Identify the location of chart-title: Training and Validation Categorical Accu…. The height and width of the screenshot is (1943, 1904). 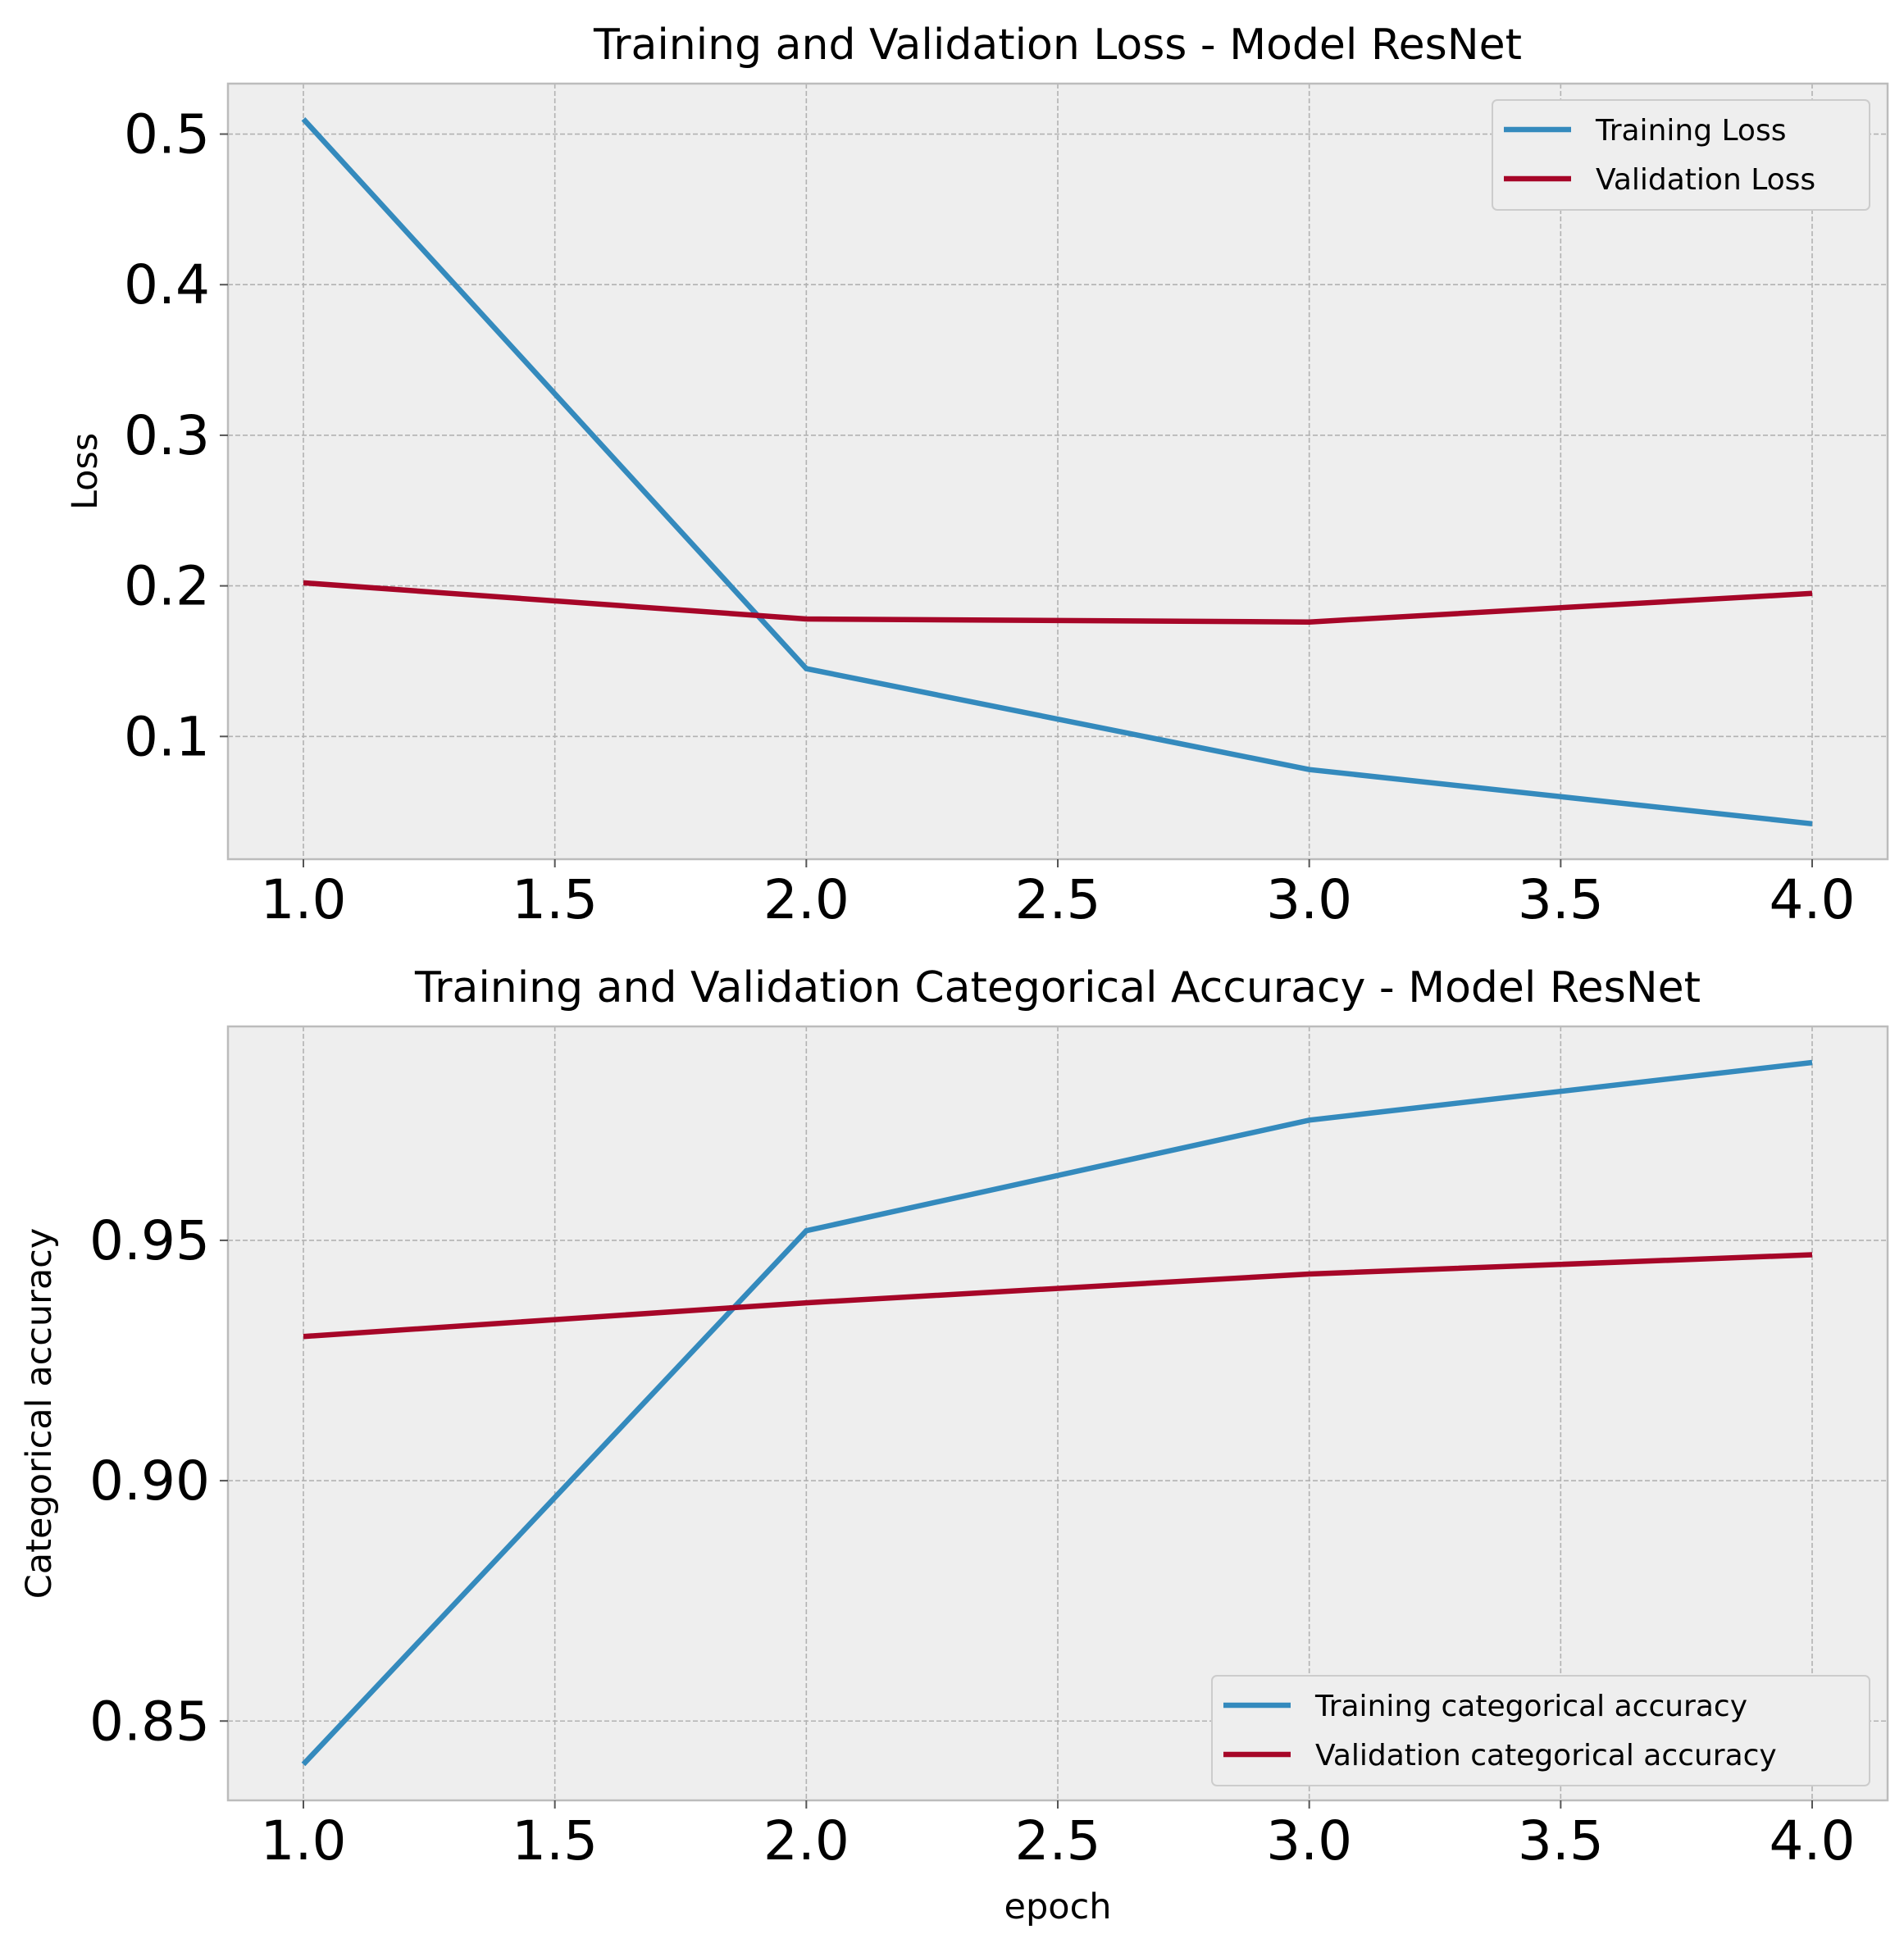
(1057, 987).